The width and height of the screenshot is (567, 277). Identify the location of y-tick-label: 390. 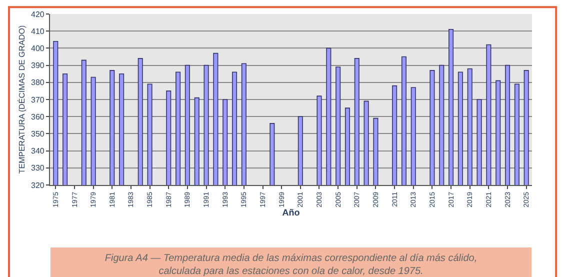
(38, 65).